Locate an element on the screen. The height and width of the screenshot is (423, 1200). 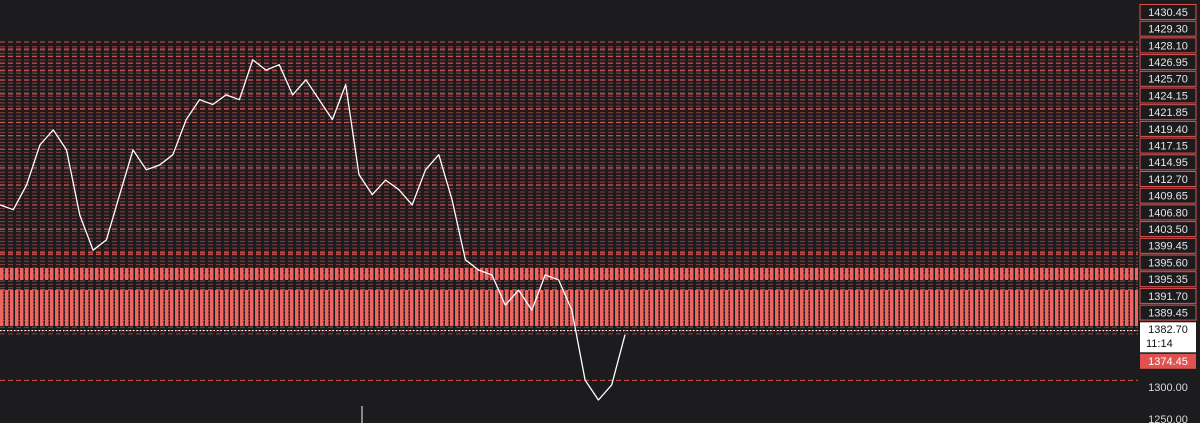
price-tag-label: 1406.80 is located at coordinates (1168, 213).